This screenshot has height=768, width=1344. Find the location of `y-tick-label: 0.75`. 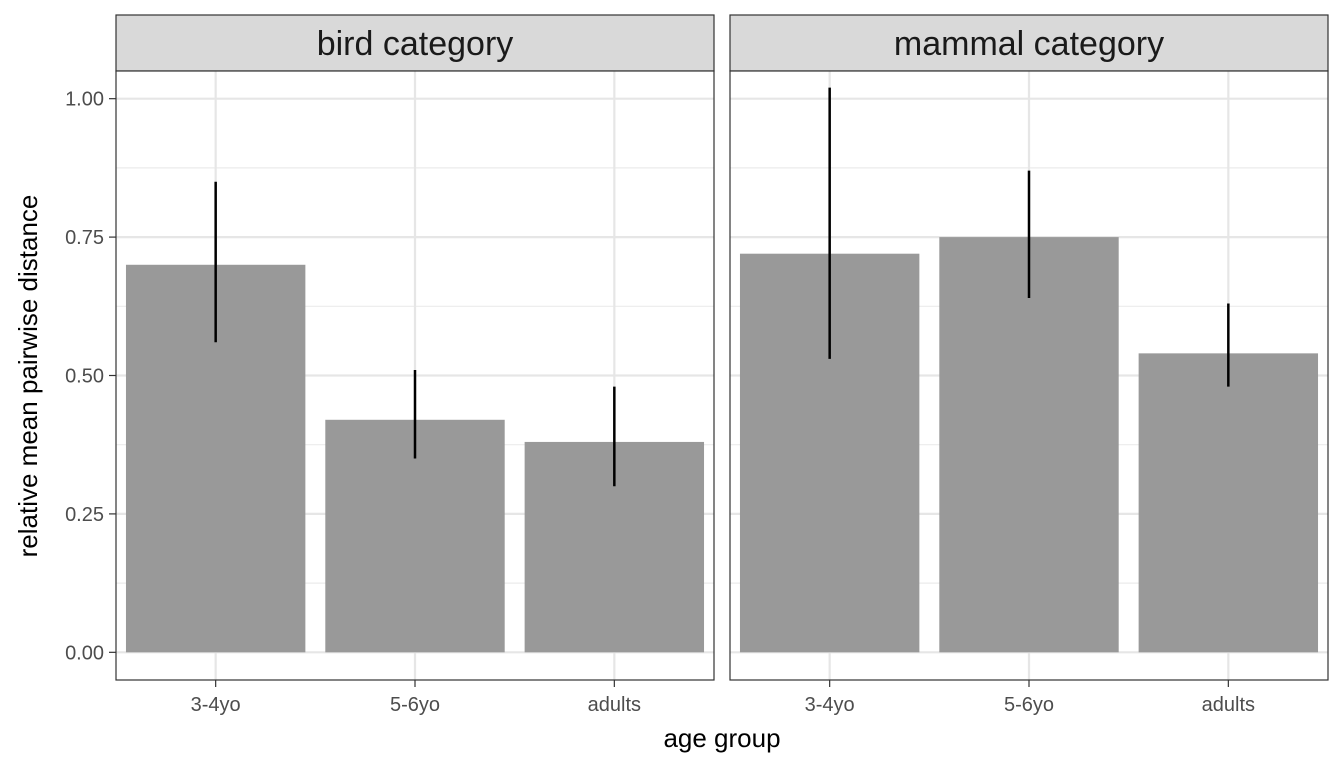

y-tick-label: 0.75 is located at coordinates (84, 238).